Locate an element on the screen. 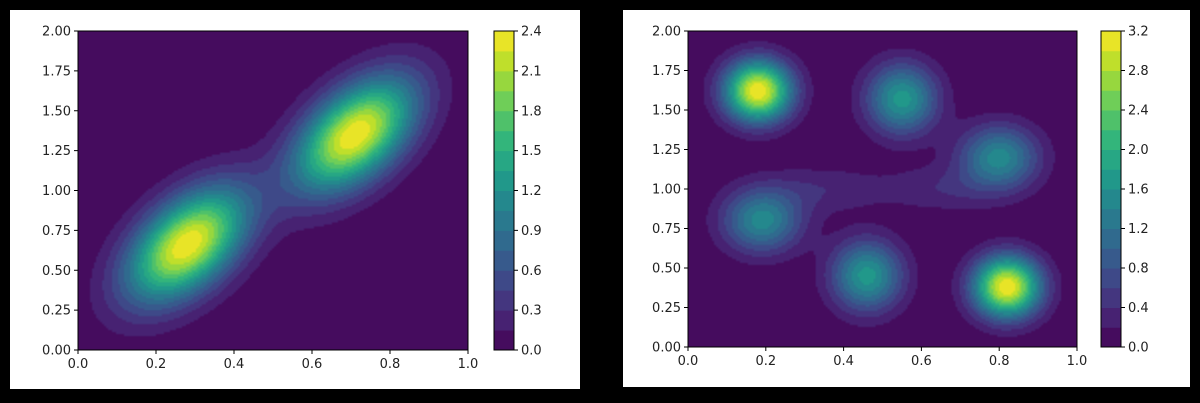 This screenshot has height=403, width=1200. colorbar-tick-label: 1.6 is located at coordinates (1138, 190).